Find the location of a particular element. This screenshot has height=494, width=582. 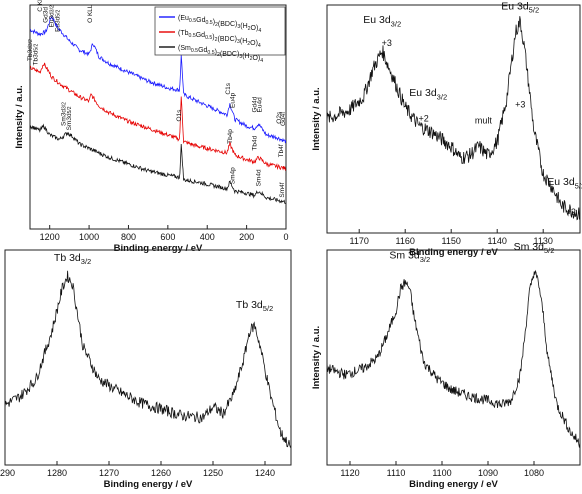

x-tick-label: 400 is located at coordinates (207, 237).